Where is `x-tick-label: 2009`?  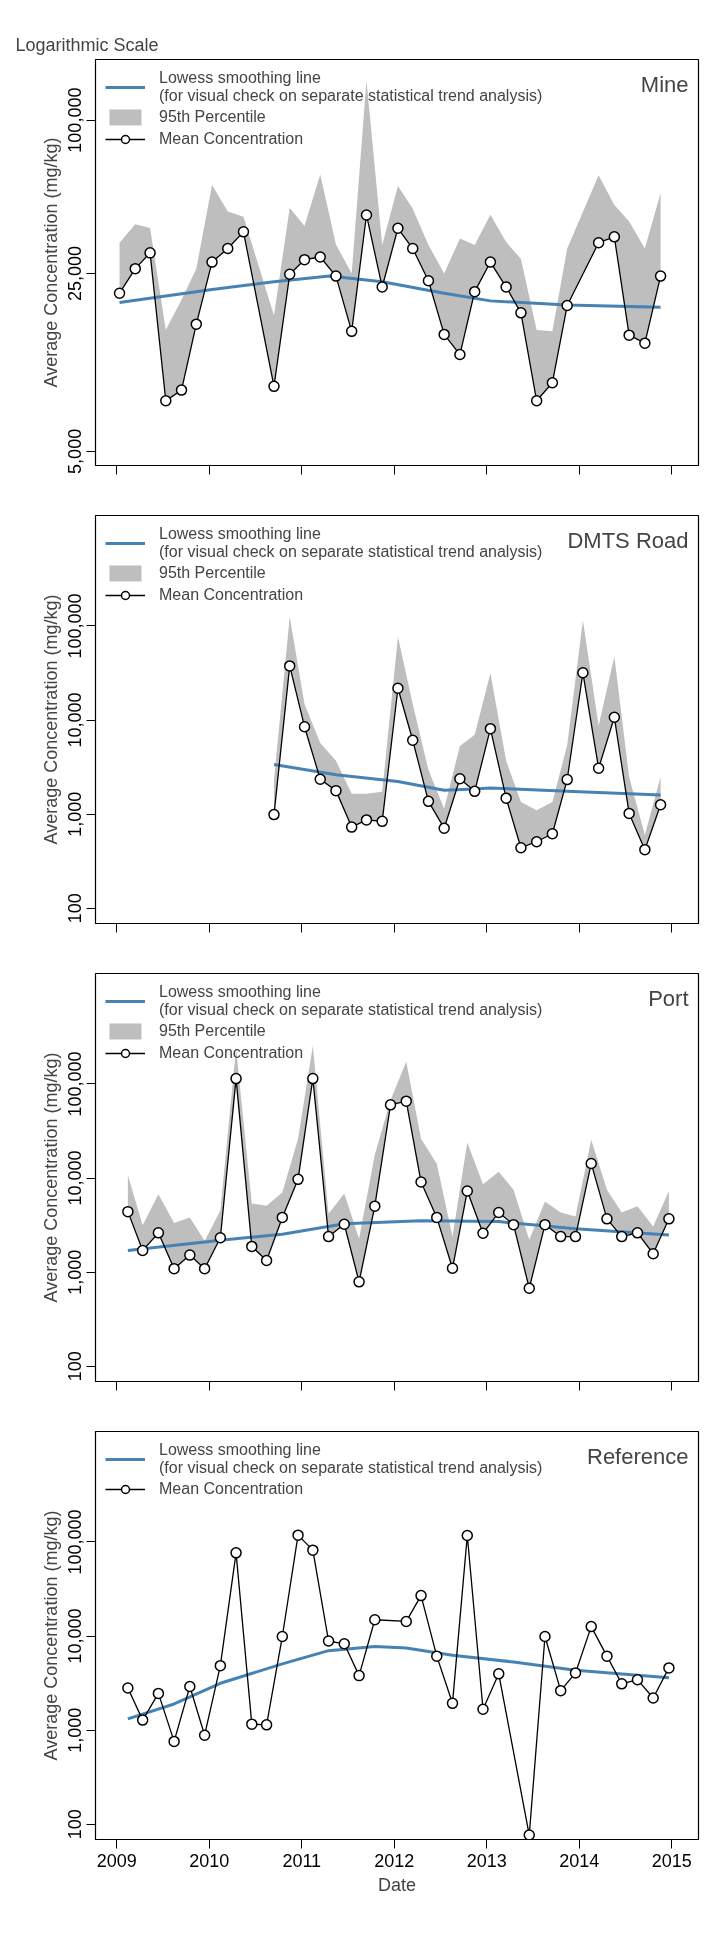 x-tick-label: 2009 is located at coordinates (116, 1860).